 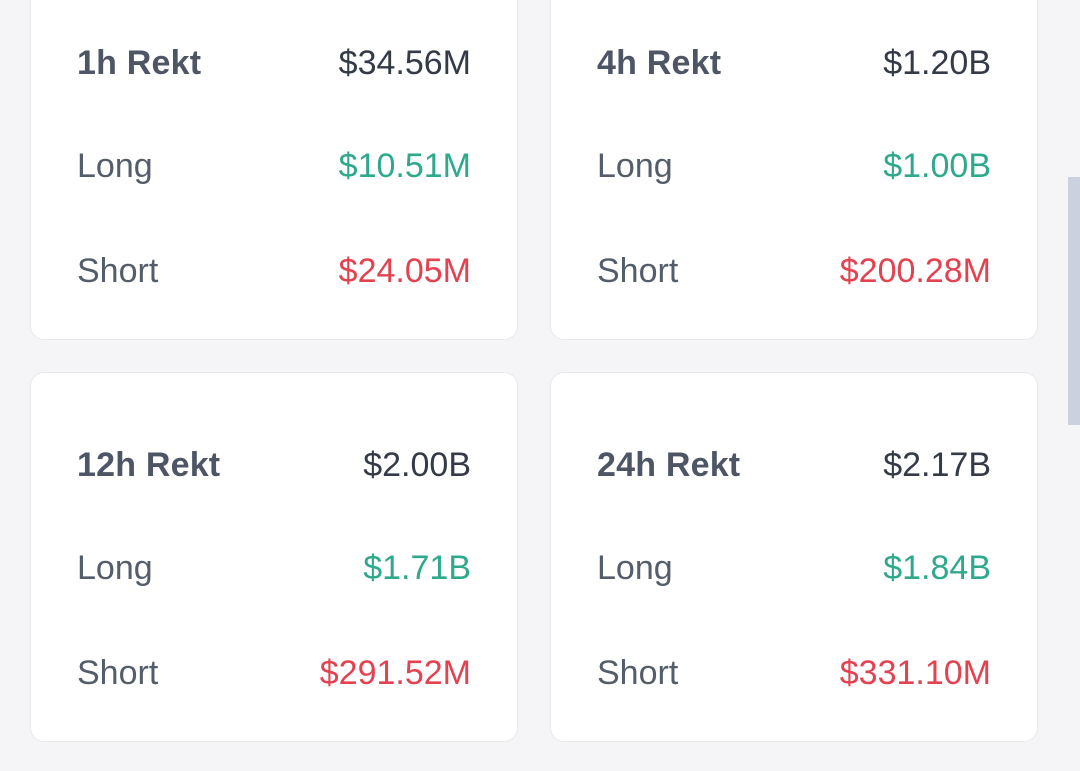 I want to click on long-row: Long $1.84B, so click(x=794, y=568).